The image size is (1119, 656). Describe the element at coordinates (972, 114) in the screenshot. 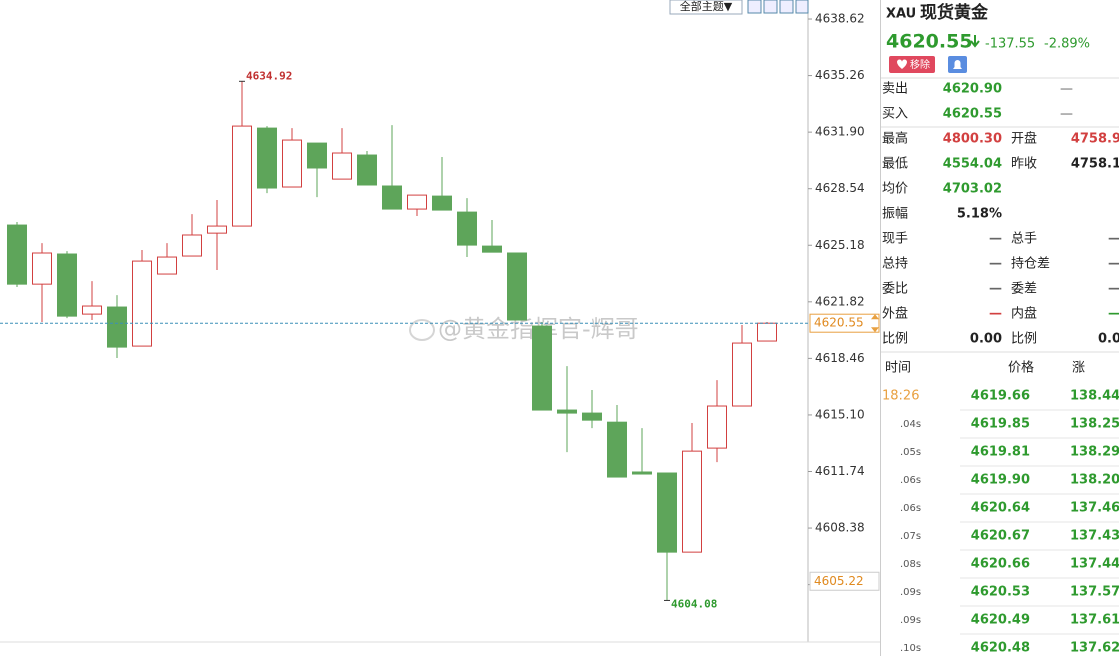

I see `stat-value: 4620.55` at that location.